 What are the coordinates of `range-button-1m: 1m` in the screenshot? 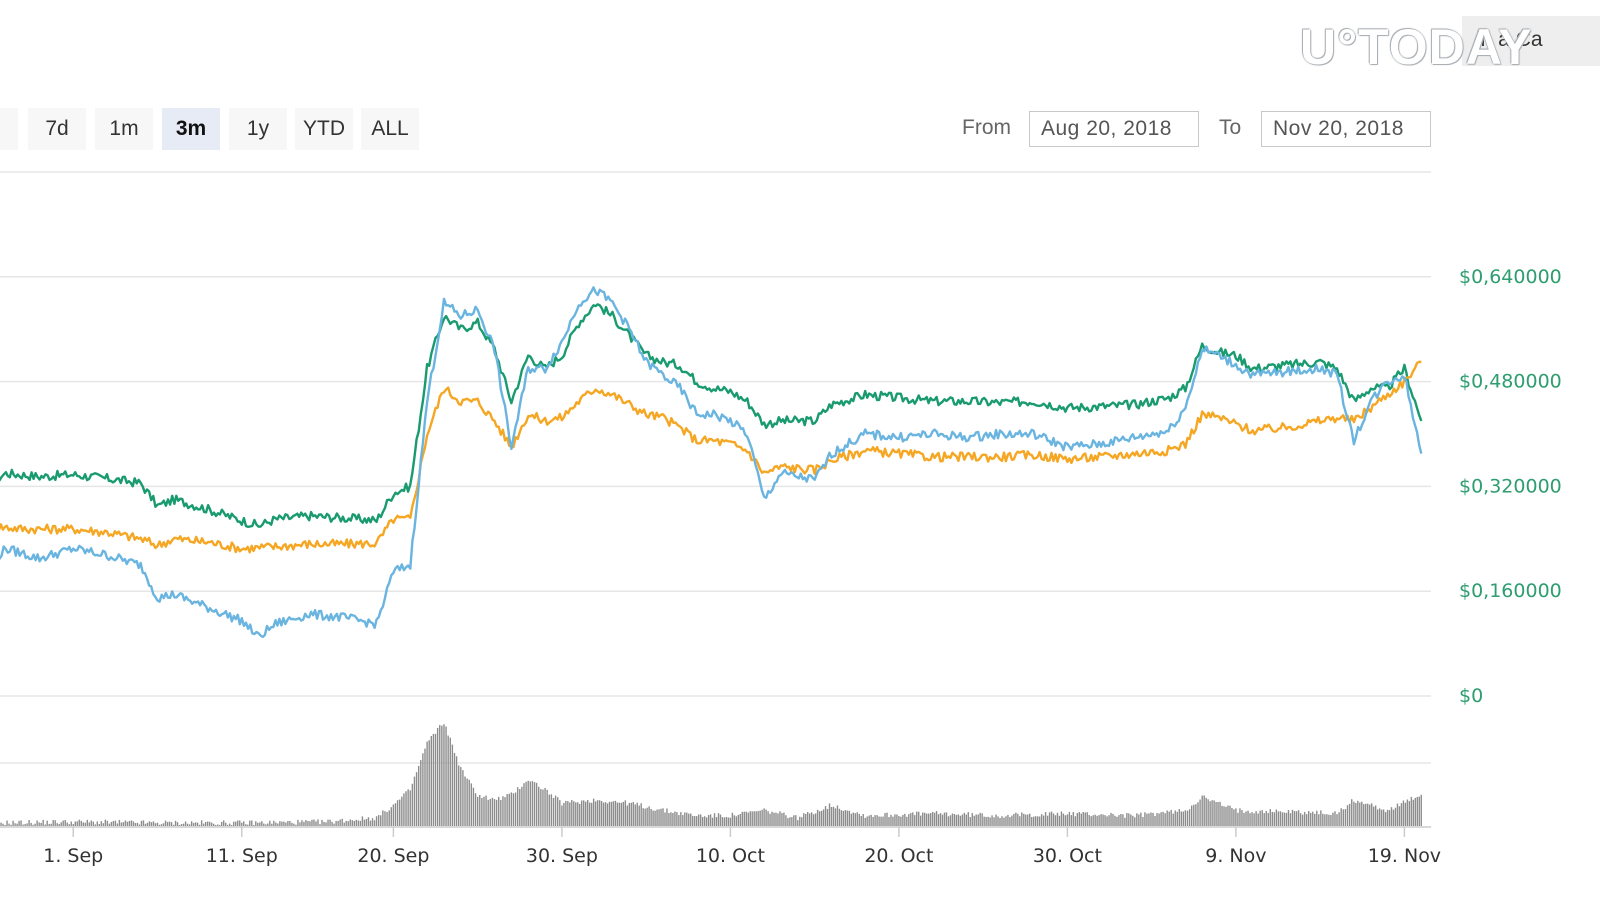 It's located at (124, 129).